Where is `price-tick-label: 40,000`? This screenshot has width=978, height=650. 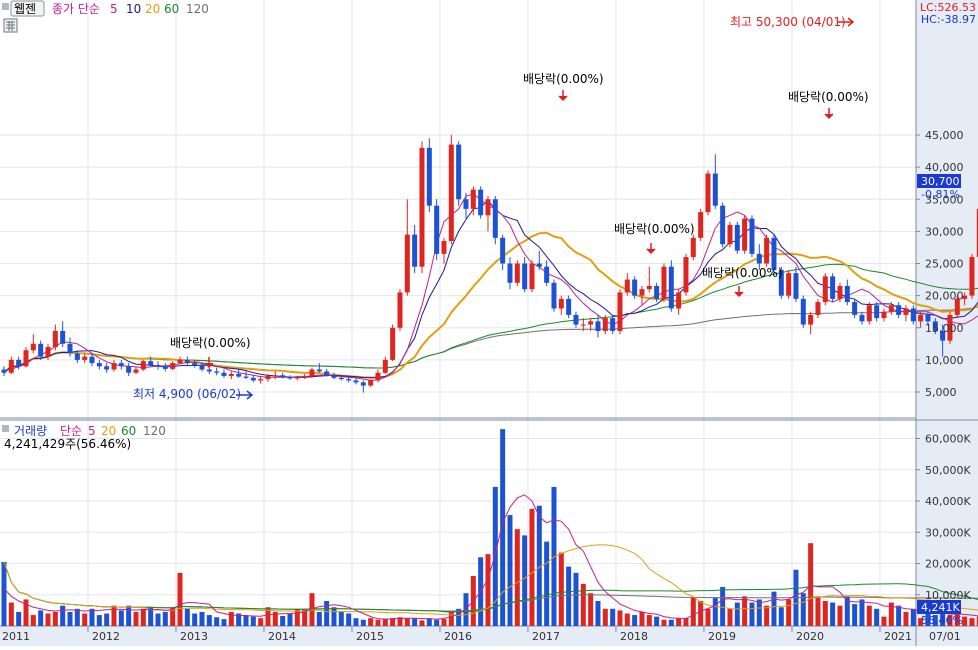 price-tick-label: 40,000 is located at coordinates (944, 167).